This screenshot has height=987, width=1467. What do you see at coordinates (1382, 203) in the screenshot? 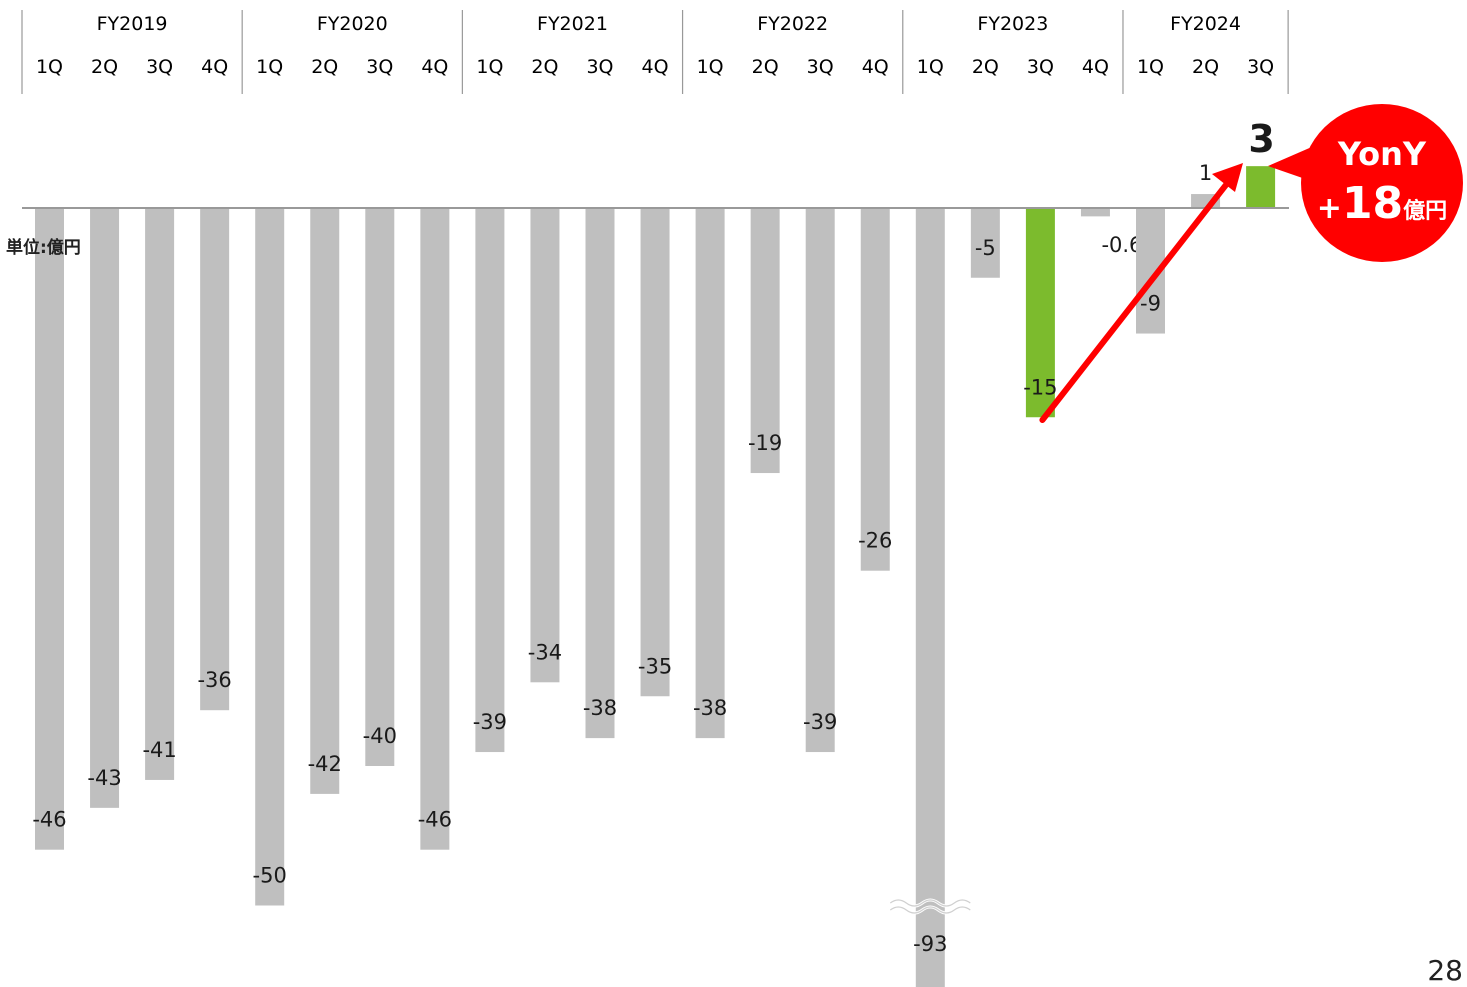
I see `callout-value: +18億円` at bounding box center [1382, 203].